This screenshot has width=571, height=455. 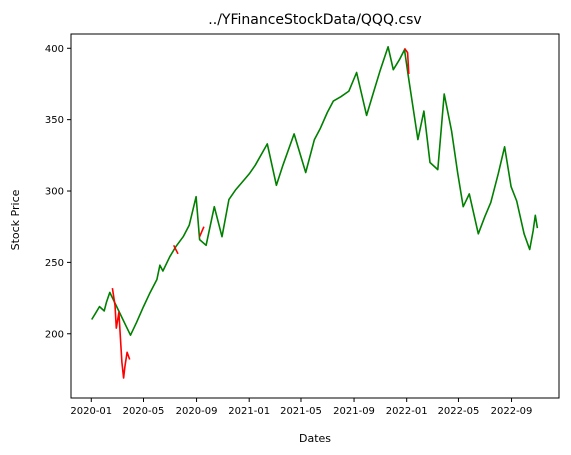 I want to click on y-axis: 200 250 300 350 400, so click(x=58, y=192).